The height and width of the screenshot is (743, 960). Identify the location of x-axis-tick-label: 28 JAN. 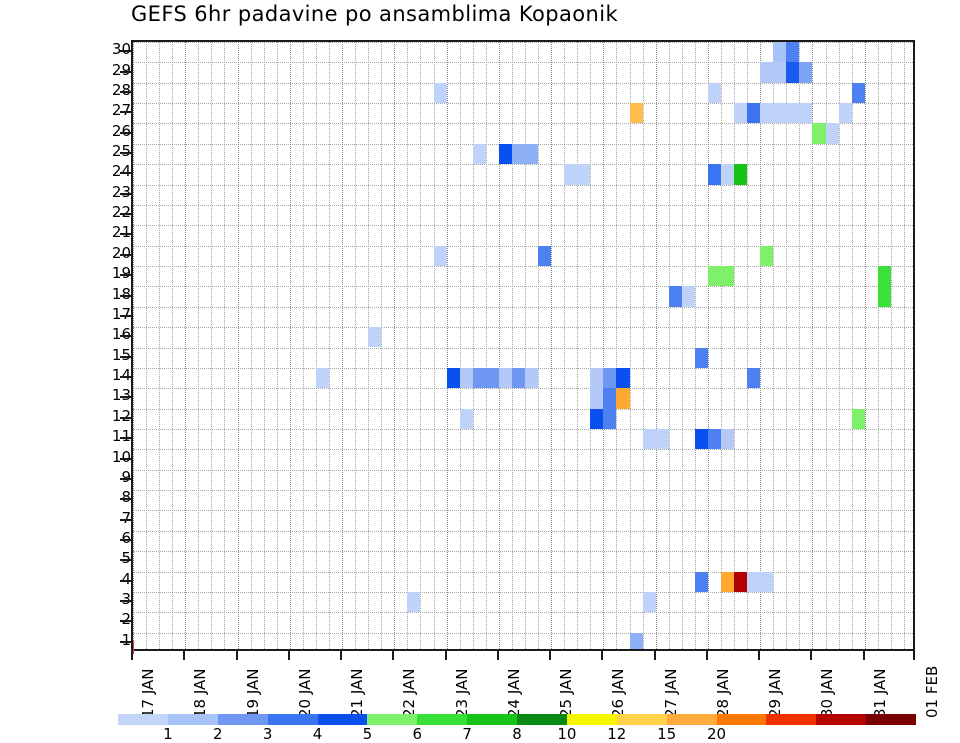
(722, 693).